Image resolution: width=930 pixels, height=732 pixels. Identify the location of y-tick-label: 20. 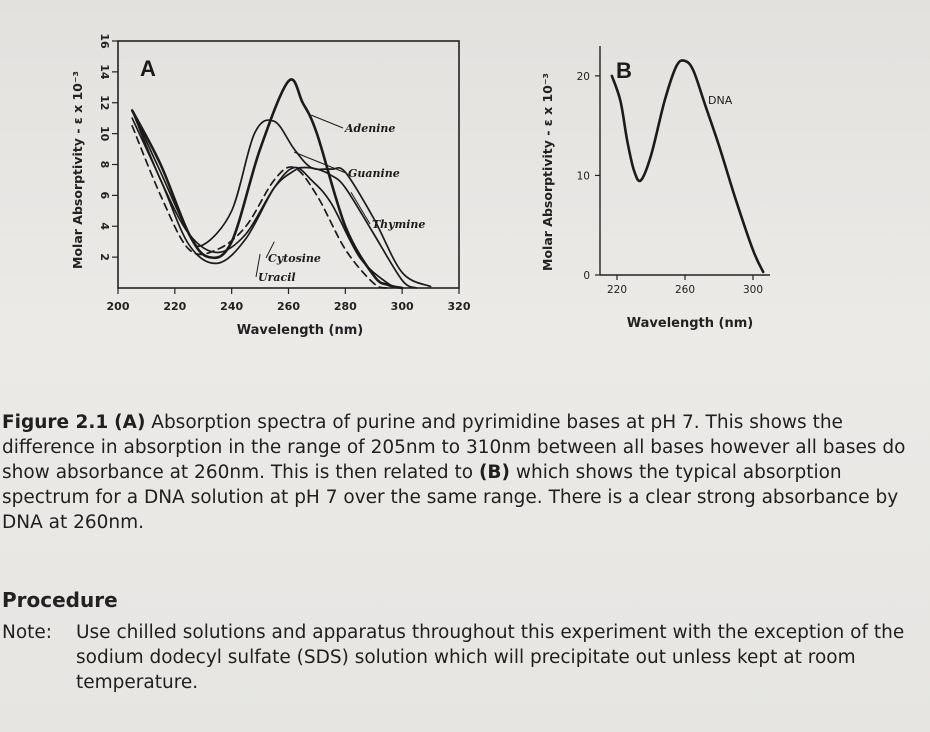
(583, 77).